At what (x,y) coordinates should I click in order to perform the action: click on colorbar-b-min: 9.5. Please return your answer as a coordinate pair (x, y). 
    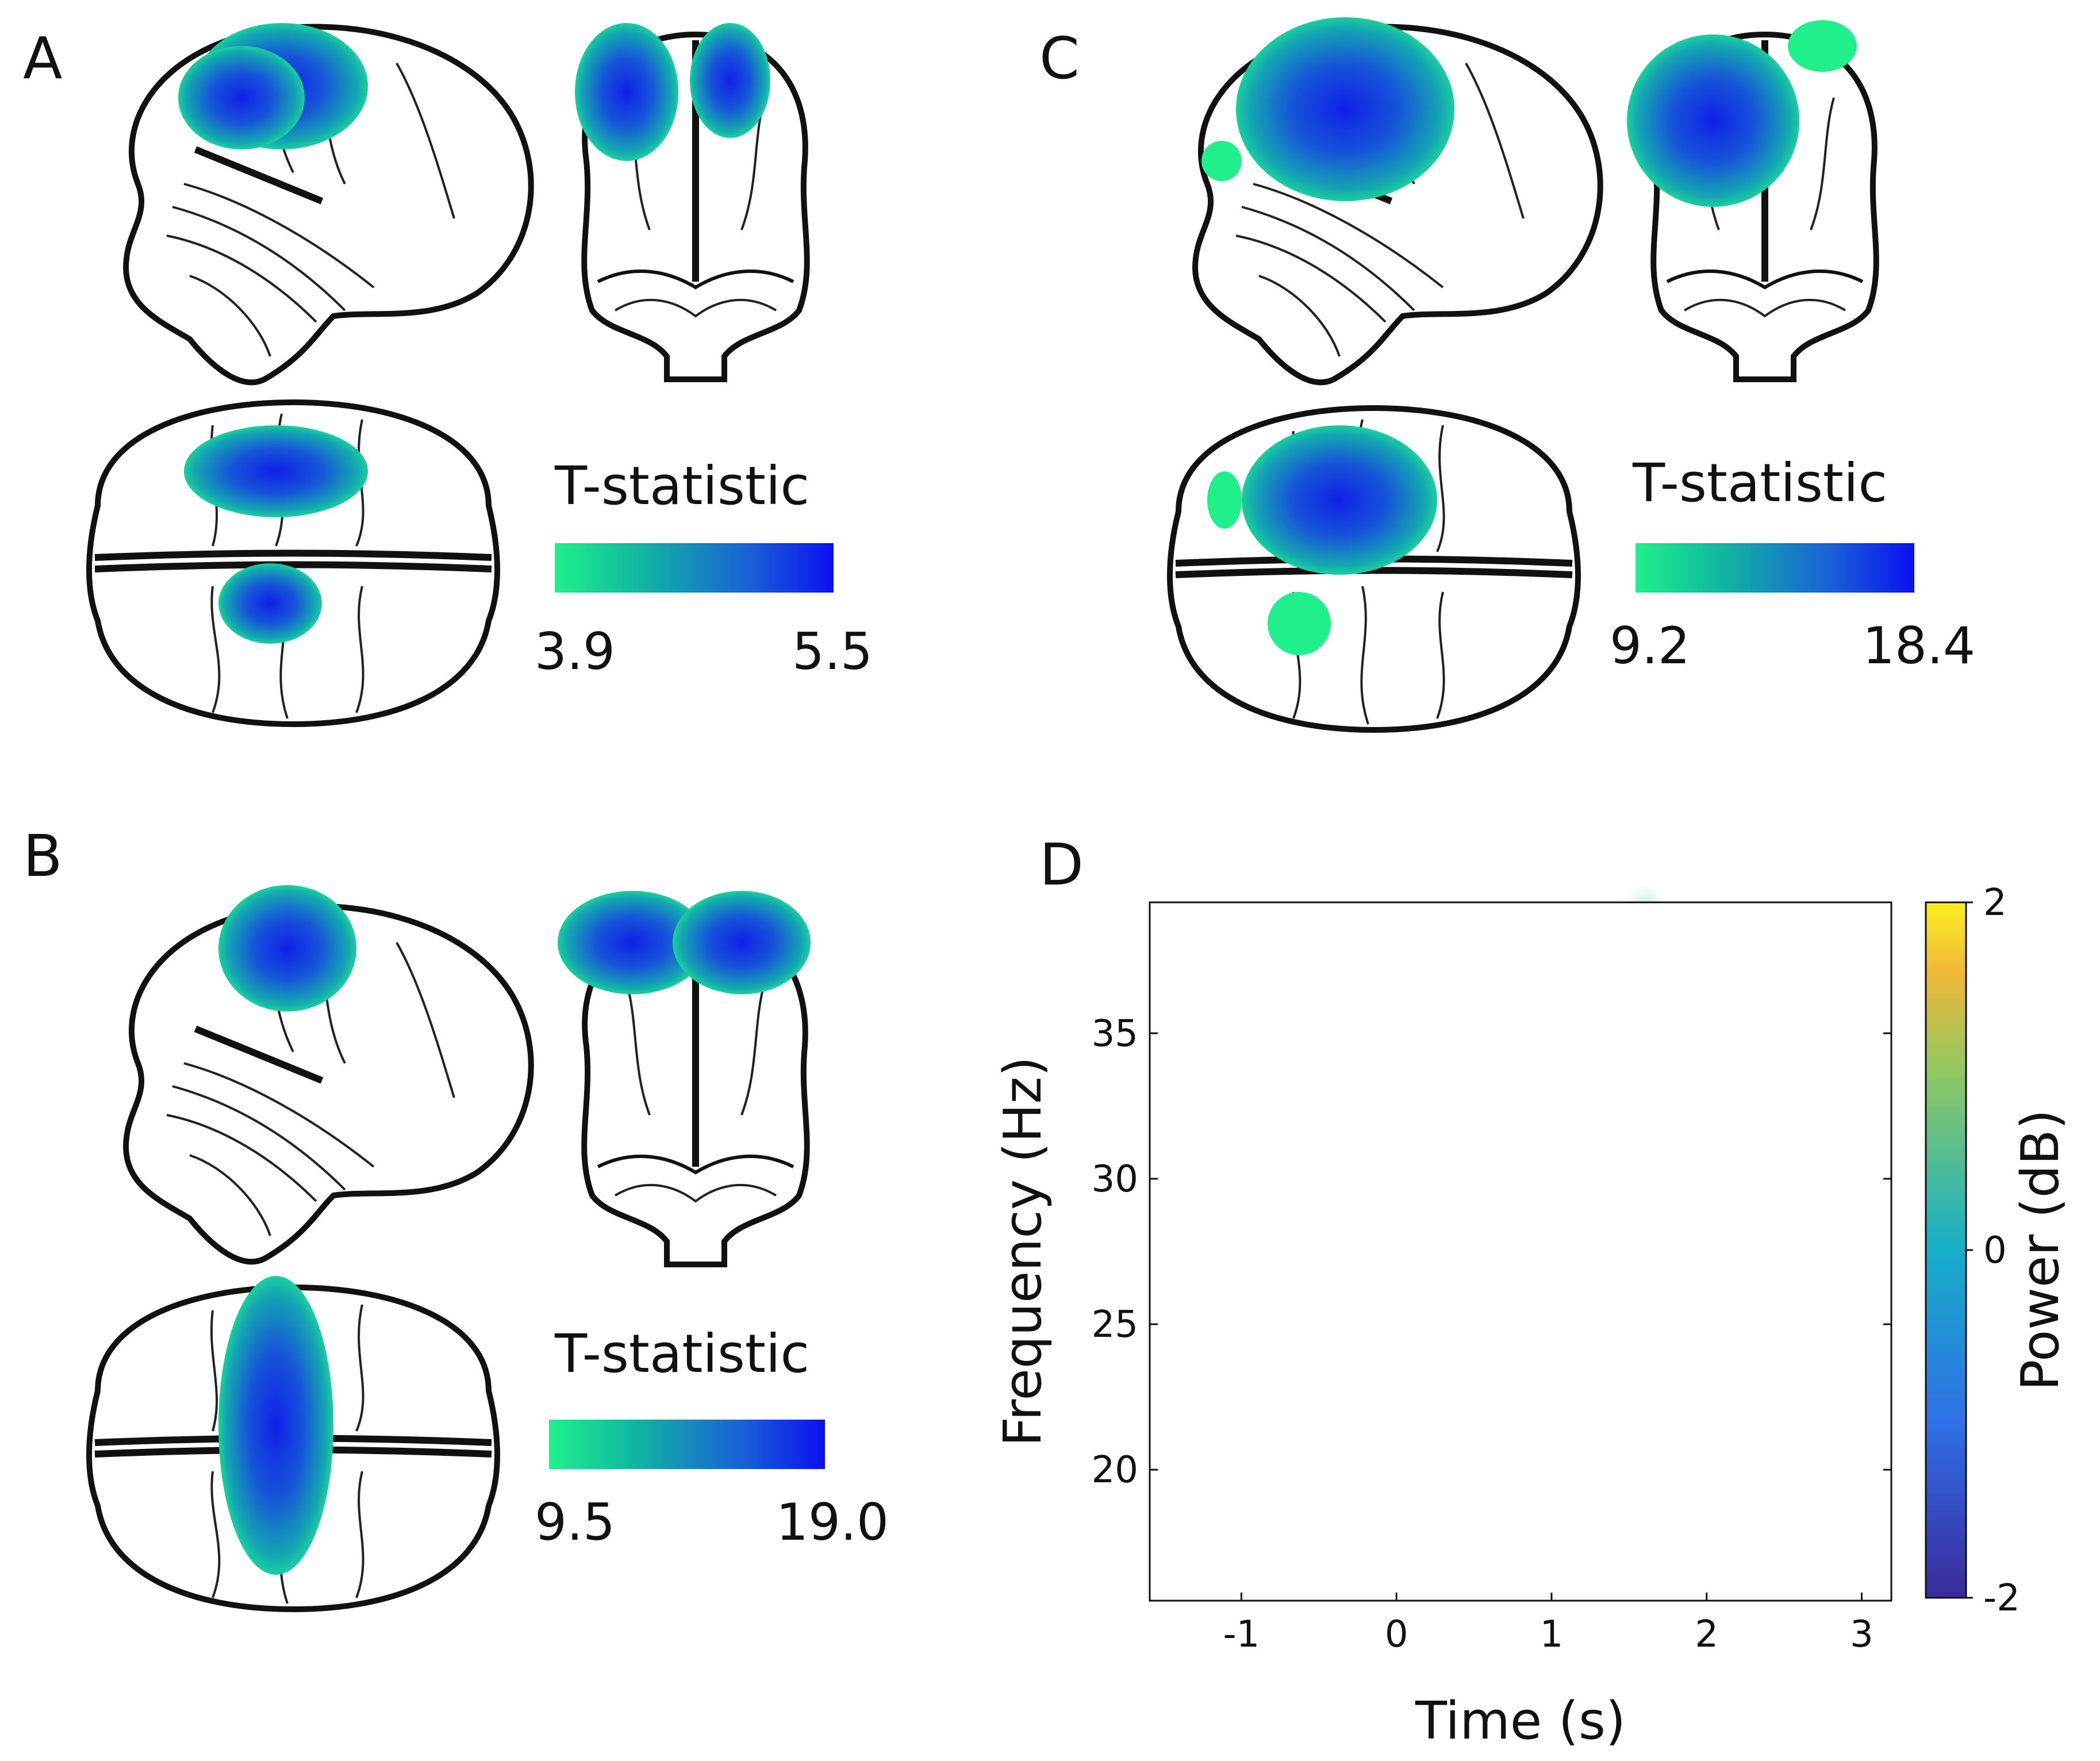
    Looking at the image, I should click on (575, 1523).